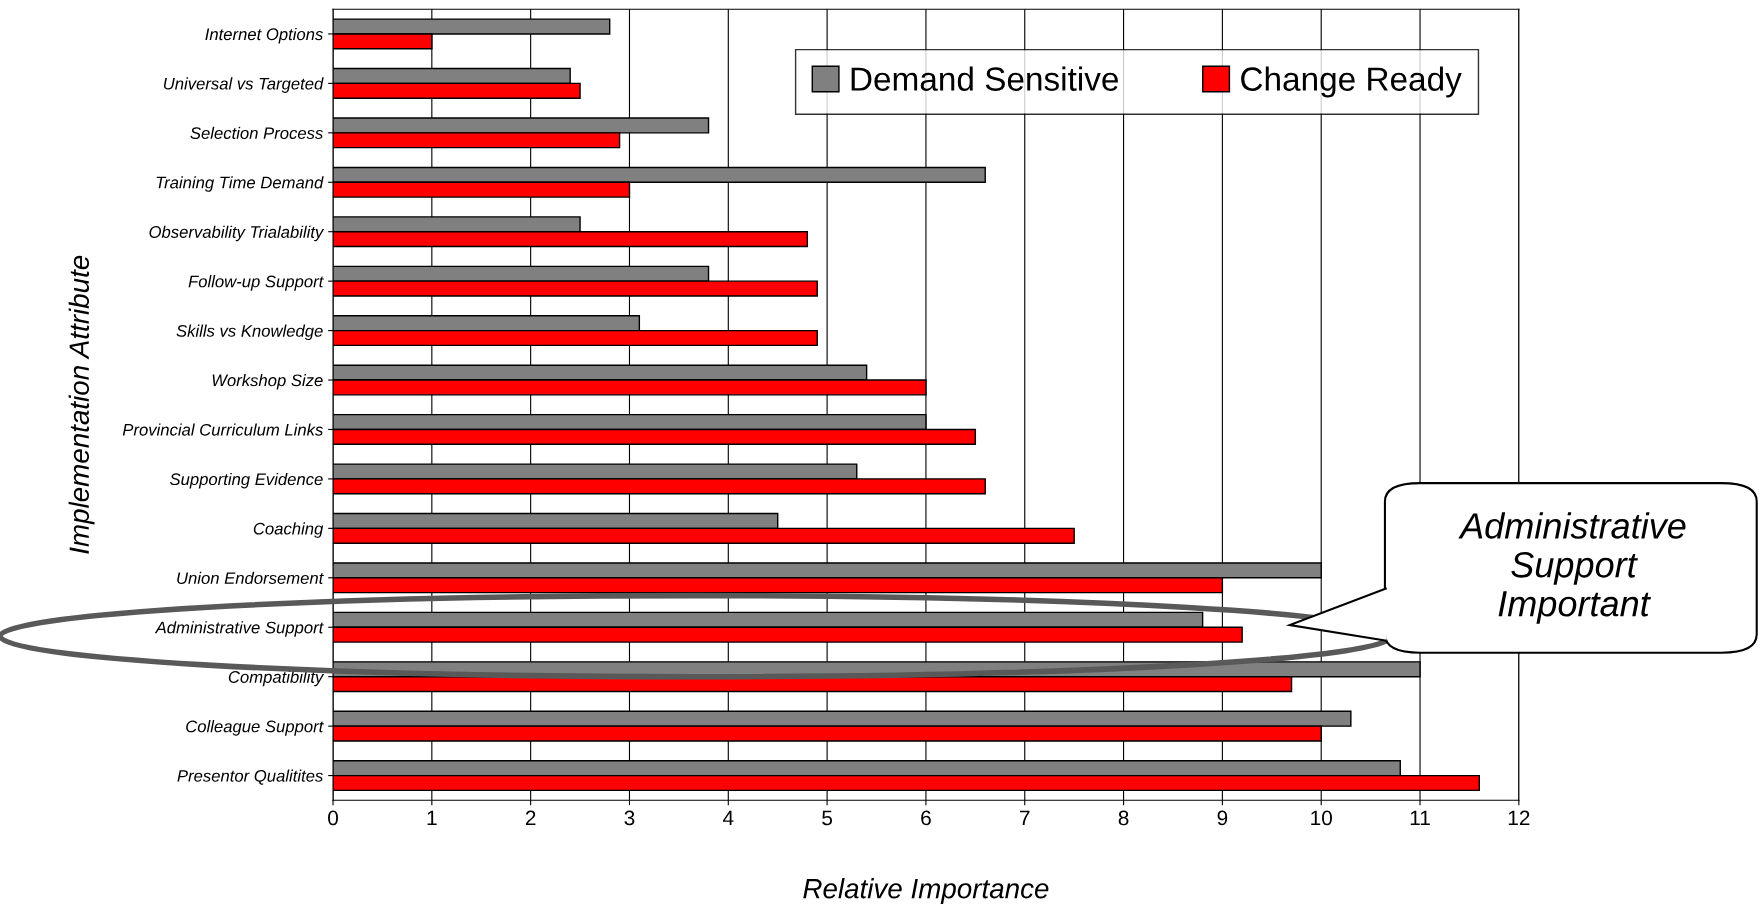  I want to click on x-tick-label: 5, so click(827, 818).